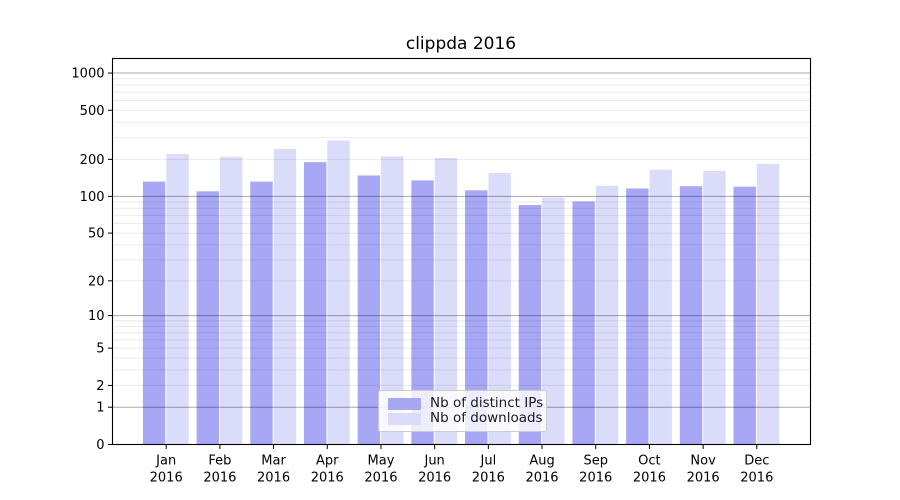  What do you see at coordinates (583, 323) in the screenshot?
I see `bar-nb-of-distinct-ips-sep` at bounding box center [583, 323].